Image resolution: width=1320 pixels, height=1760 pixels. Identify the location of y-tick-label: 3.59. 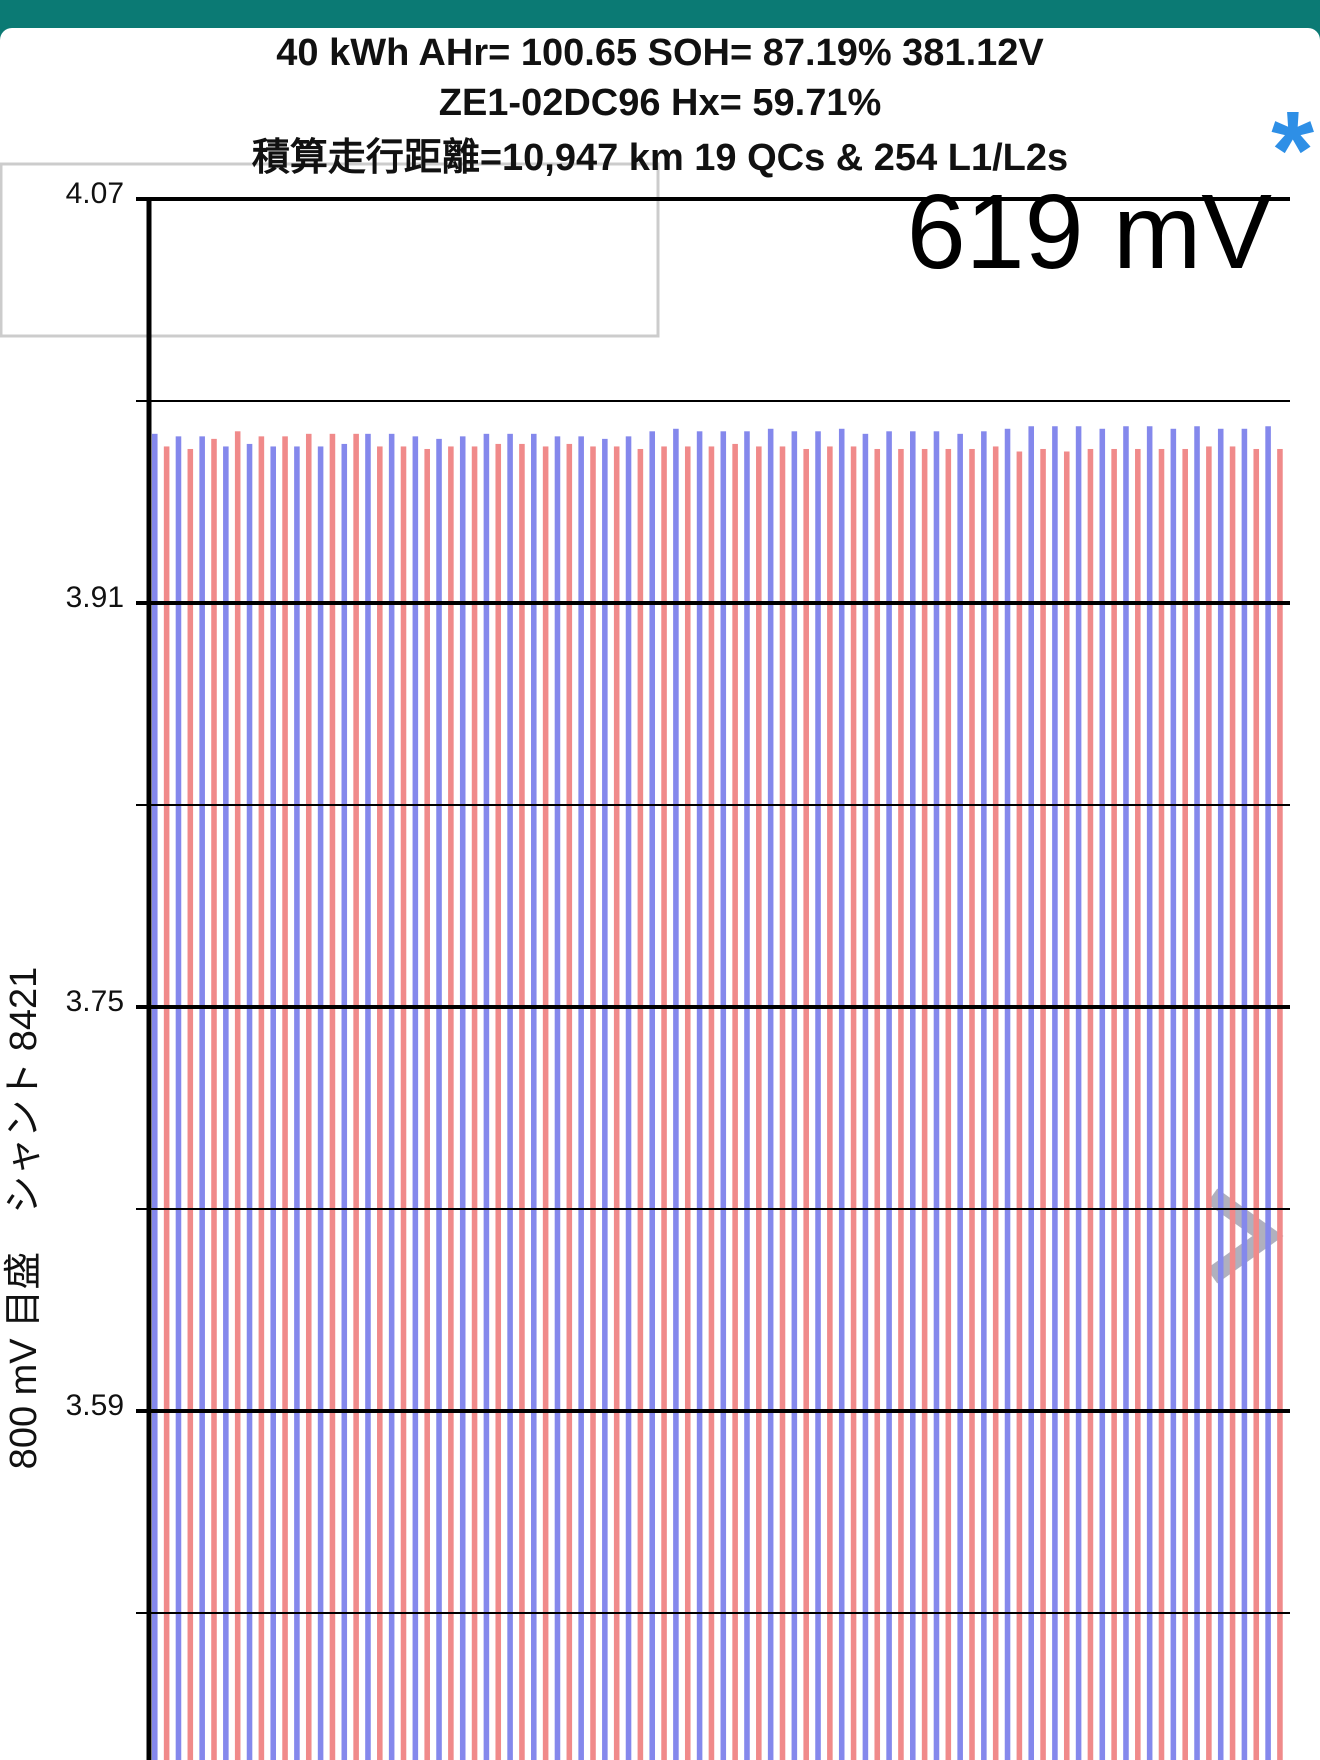
(95, 1405).